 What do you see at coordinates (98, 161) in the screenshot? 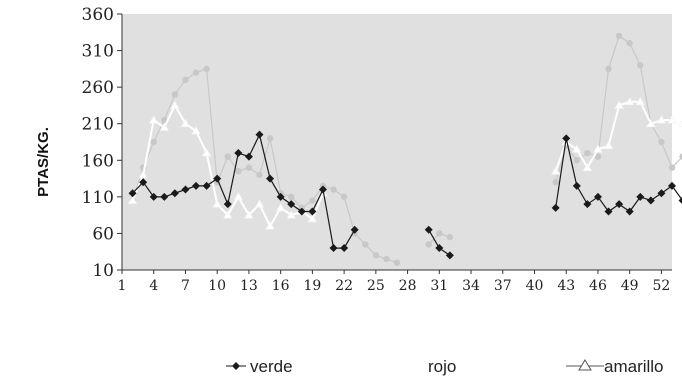
I see `y-tick-label: 160` at bounding box center [98, 161].